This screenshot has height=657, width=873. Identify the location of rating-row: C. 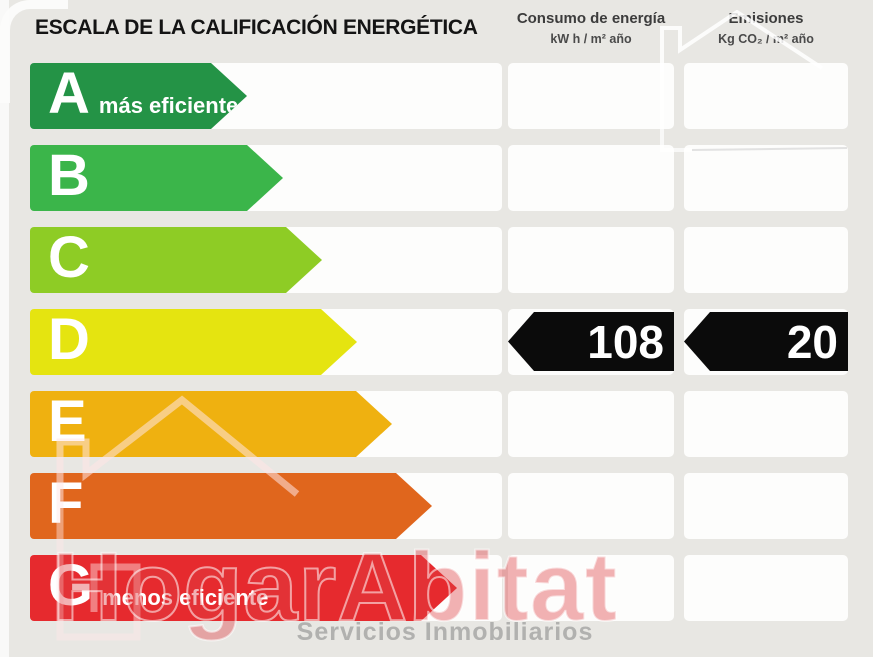
(439, 260).